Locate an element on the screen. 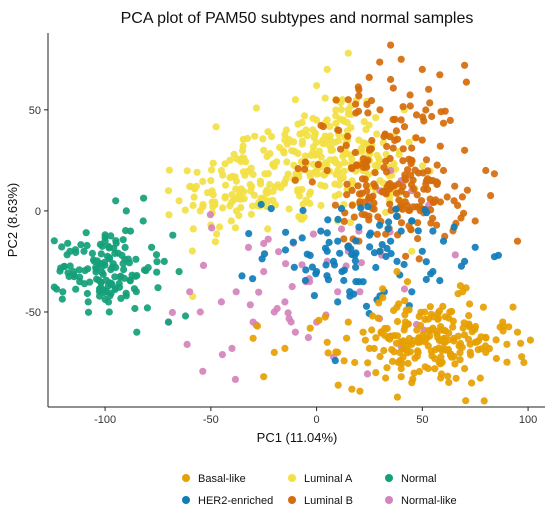  legend-label: Luminal A is located at coordinates (328, 479).